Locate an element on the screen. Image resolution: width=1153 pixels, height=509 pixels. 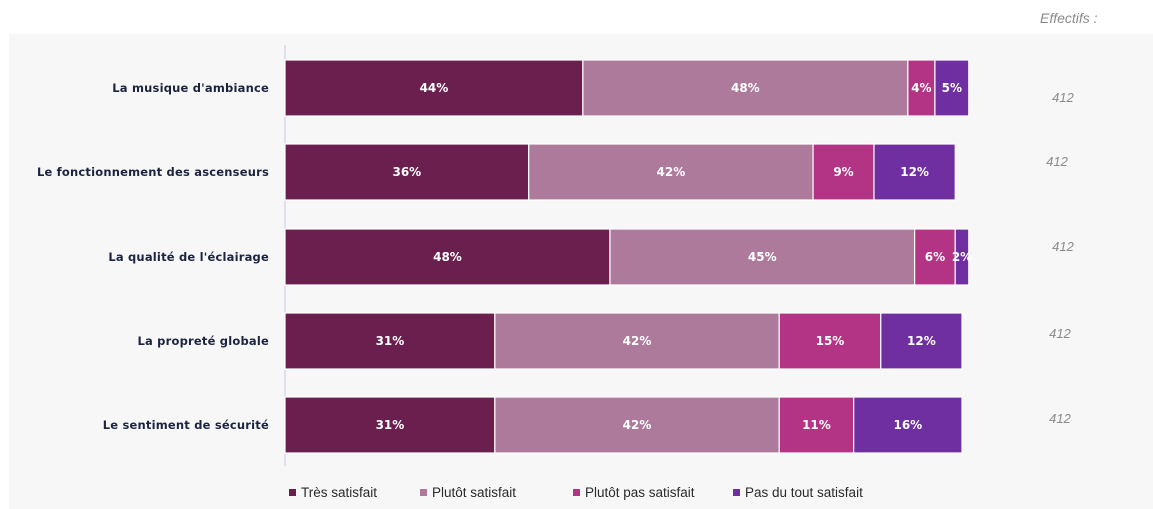
category-label: Le fonctionnement des ascenseurs is located at coordinates (153, 172).